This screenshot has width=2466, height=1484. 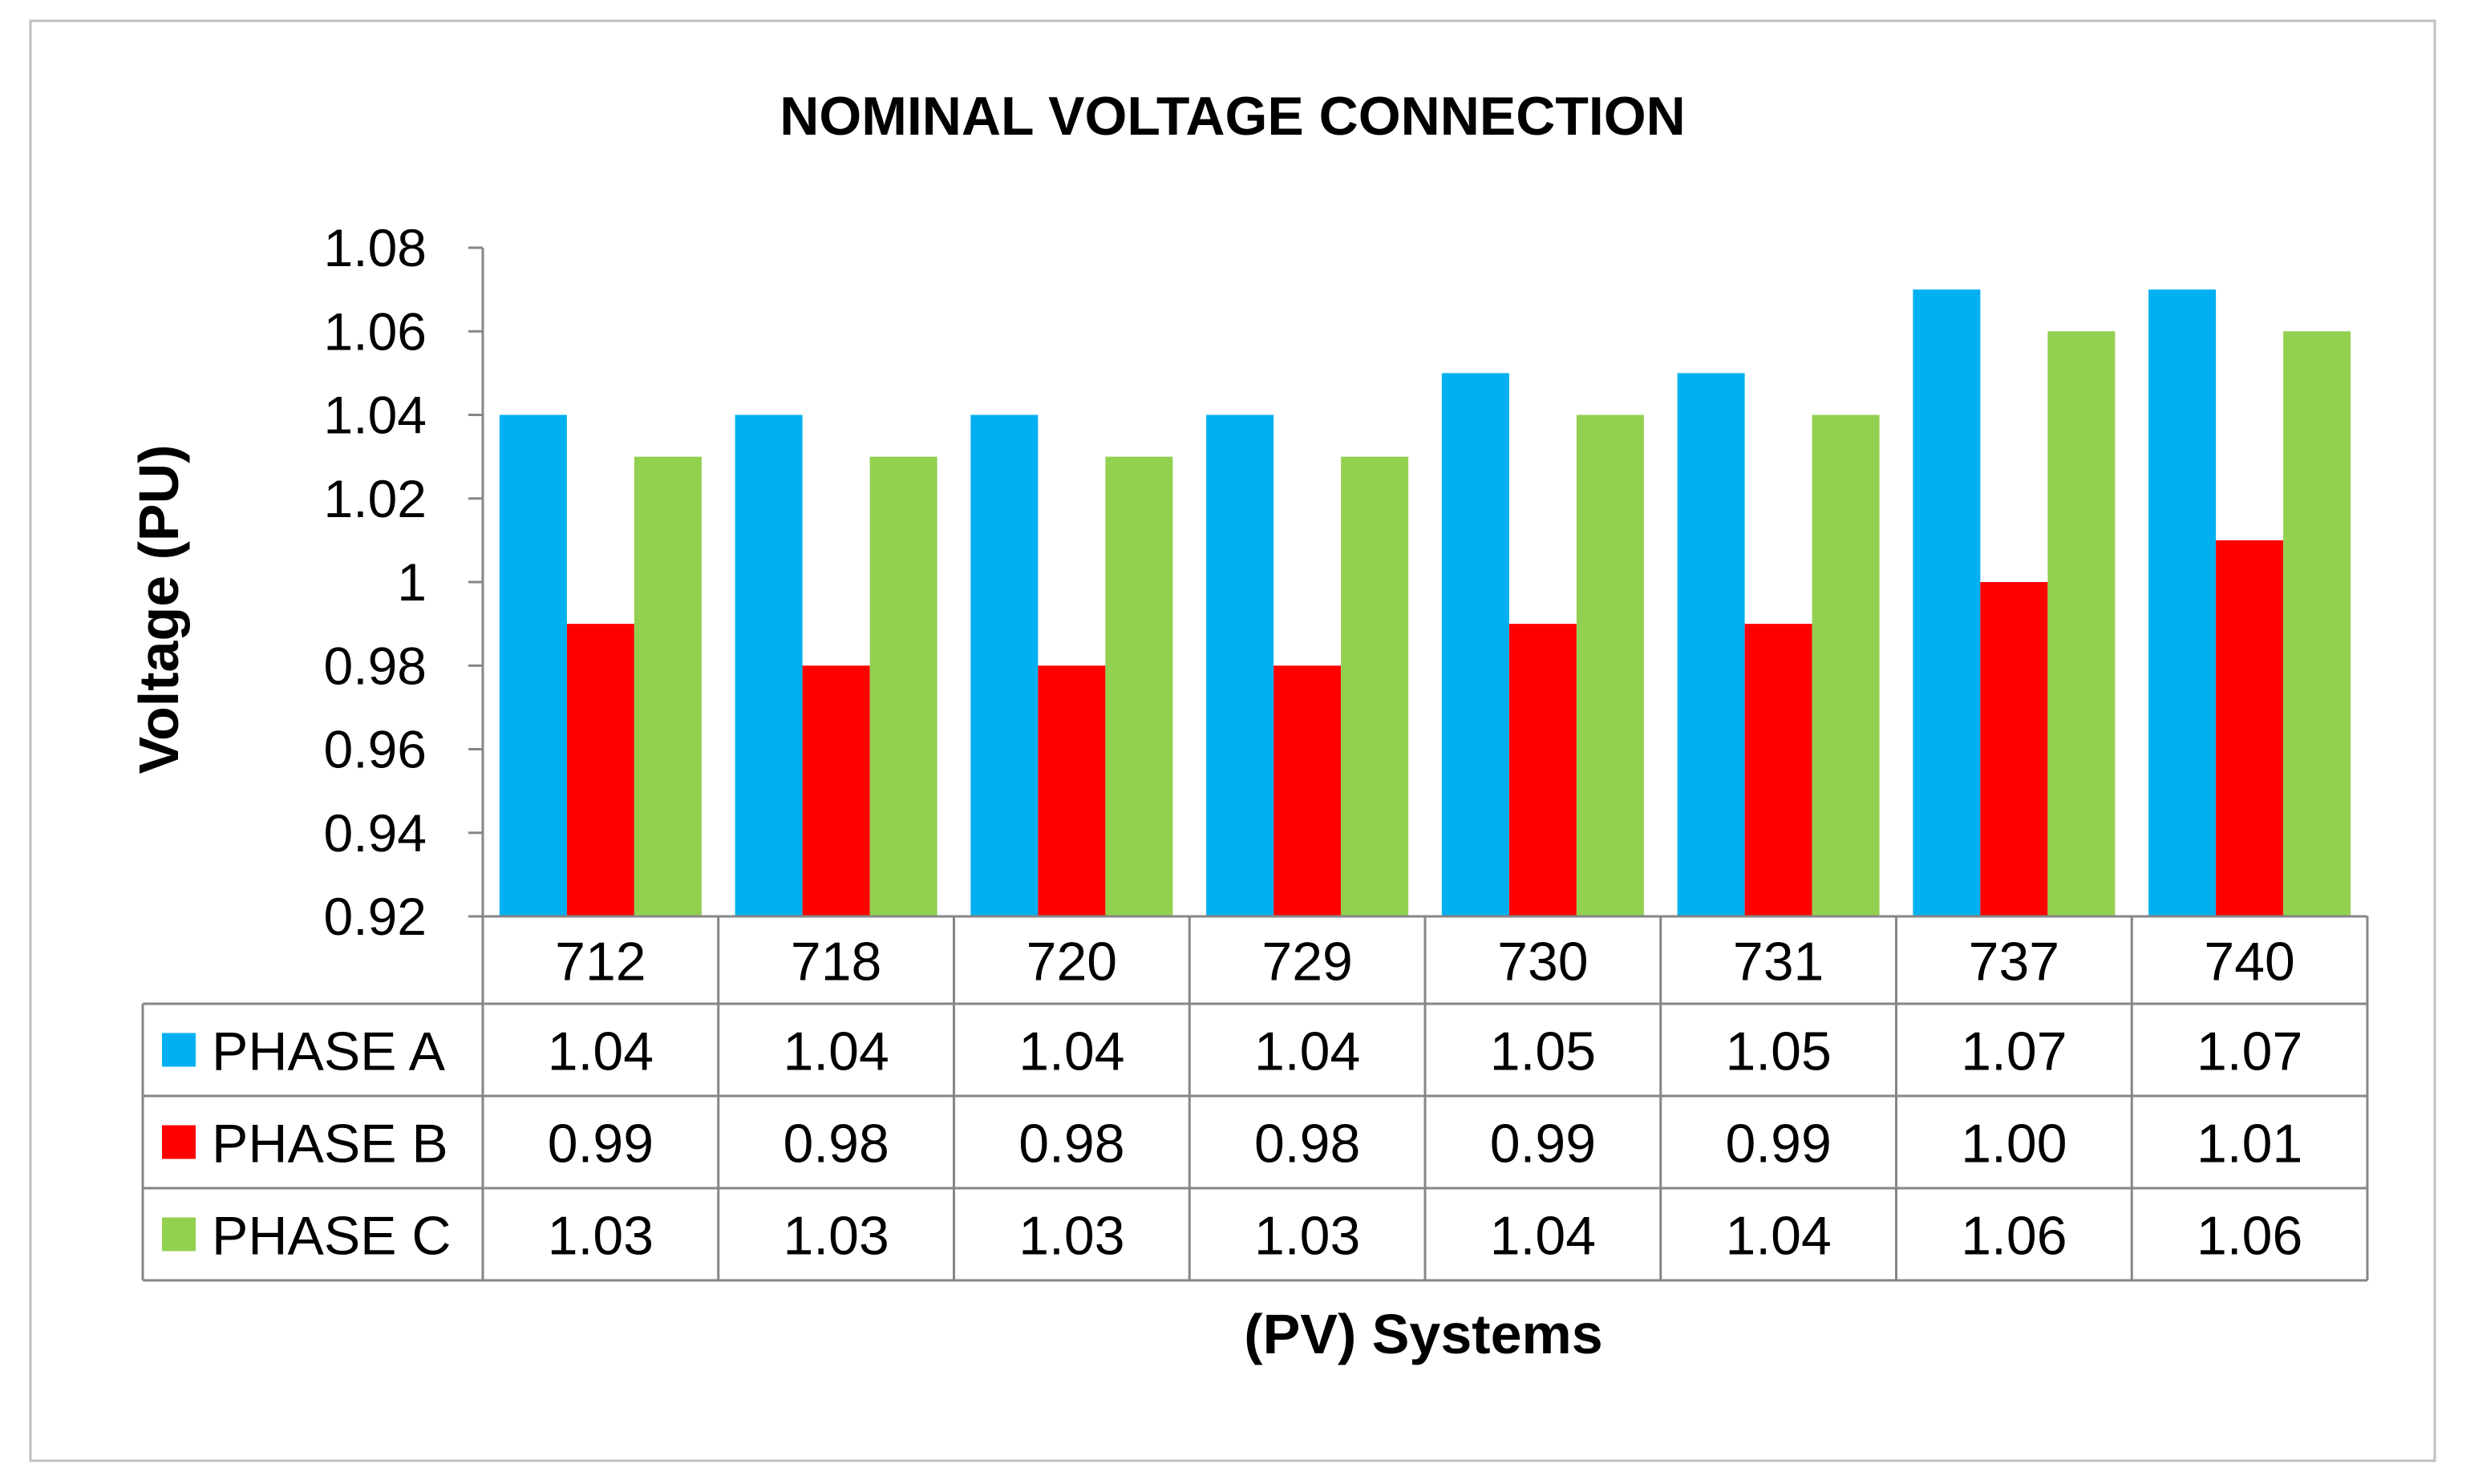 What do you see at coordinates (376, 917) in the screenshot?
I see `y-tick-label: 0.92` at bounding box center [376, 917].